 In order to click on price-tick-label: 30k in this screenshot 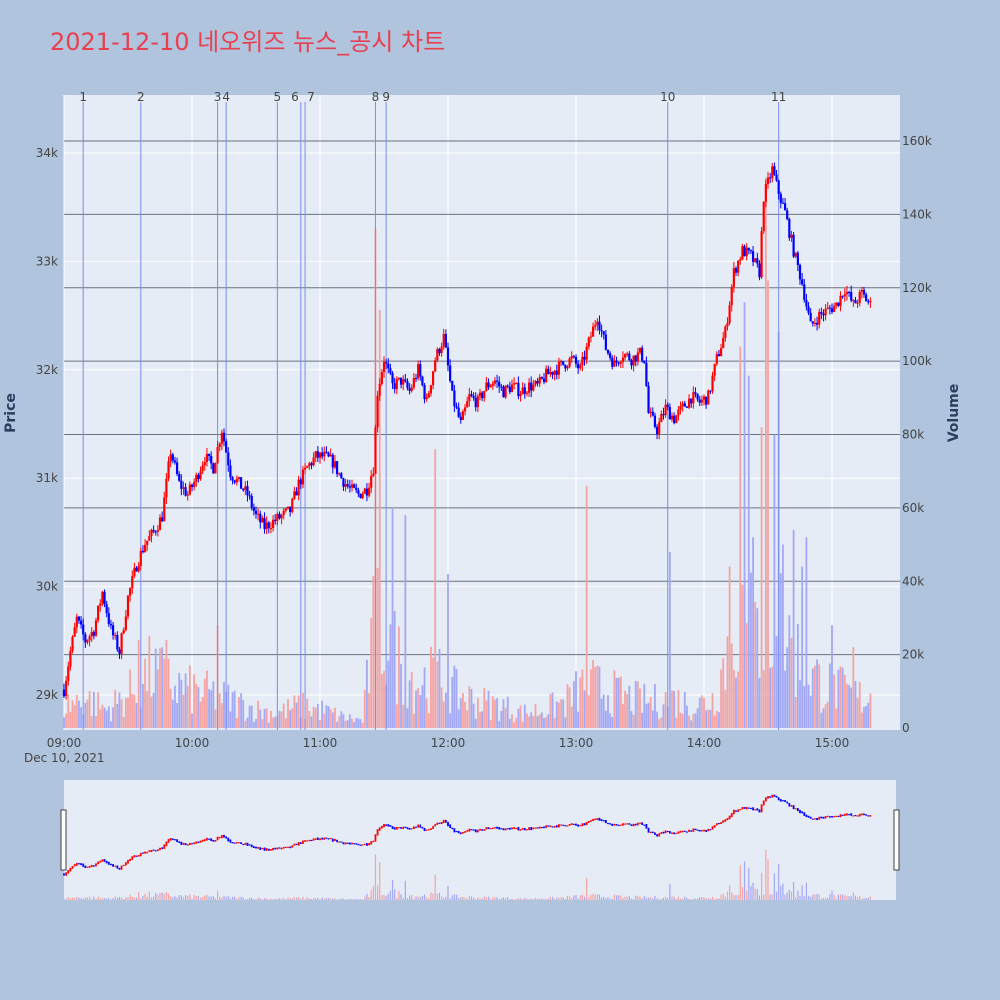, I will do `click(47, 587)`.